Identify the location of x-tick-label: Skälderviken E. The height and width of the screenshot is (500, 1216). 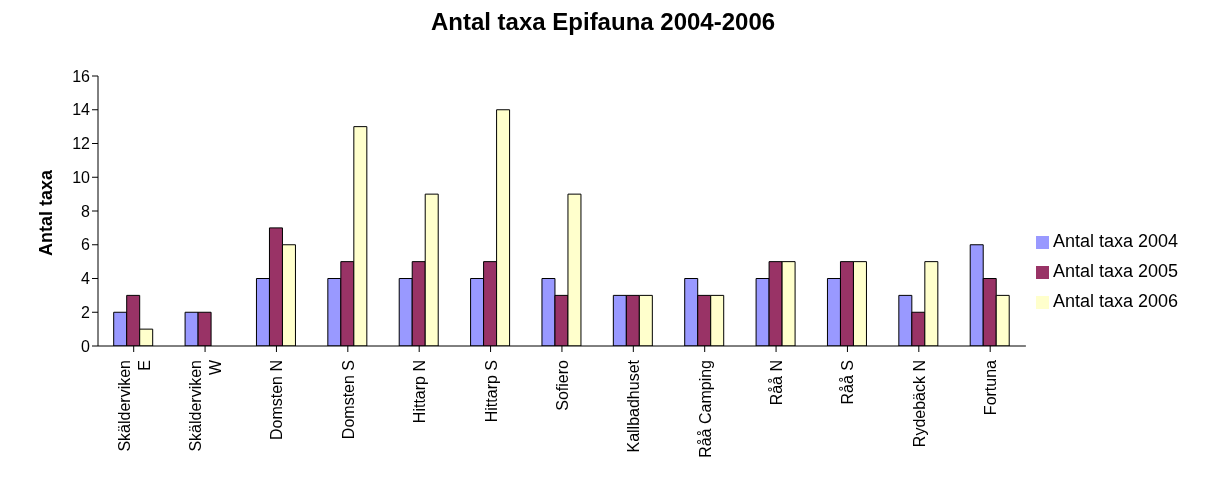
(134, 406).